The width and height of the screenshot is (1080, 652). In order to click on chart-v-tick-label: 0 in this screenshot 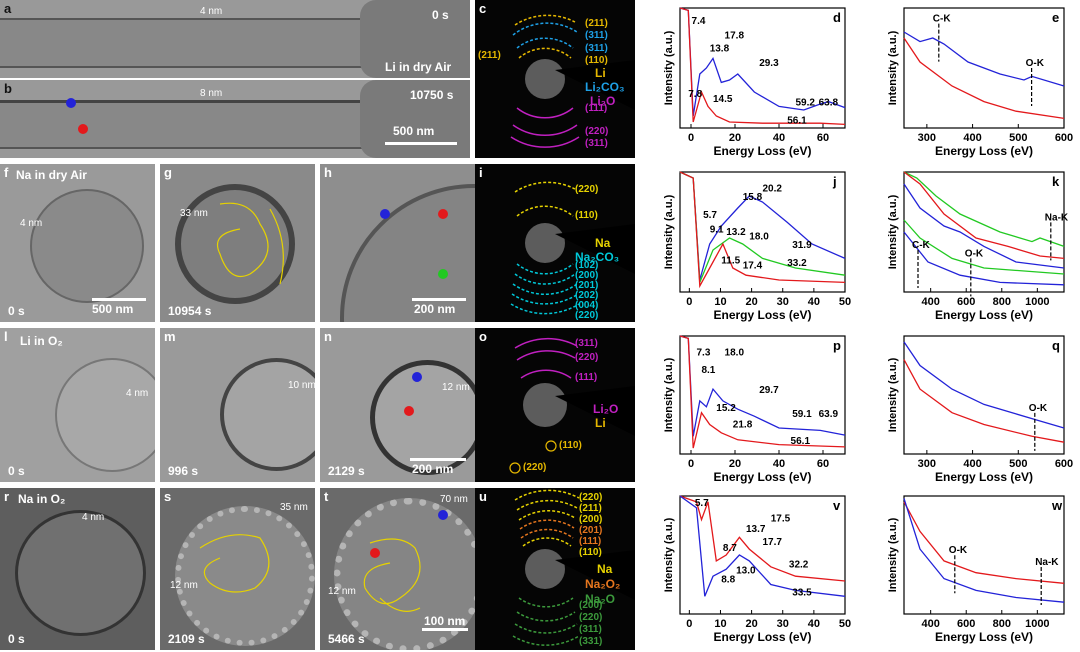, I will do `click(689, 624)`.